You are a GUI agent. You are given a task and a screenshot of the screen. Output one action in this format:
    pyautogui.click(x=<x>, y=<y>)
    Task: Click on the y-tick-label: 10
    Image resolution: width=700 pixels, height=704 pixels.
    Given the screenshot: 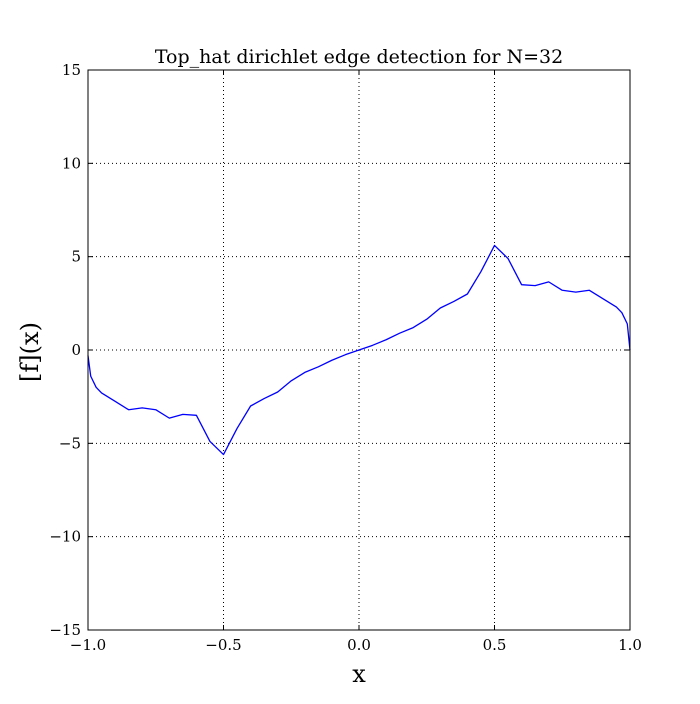 What is the action you would take?
    pyautogui.click(x=71, y=163)
    